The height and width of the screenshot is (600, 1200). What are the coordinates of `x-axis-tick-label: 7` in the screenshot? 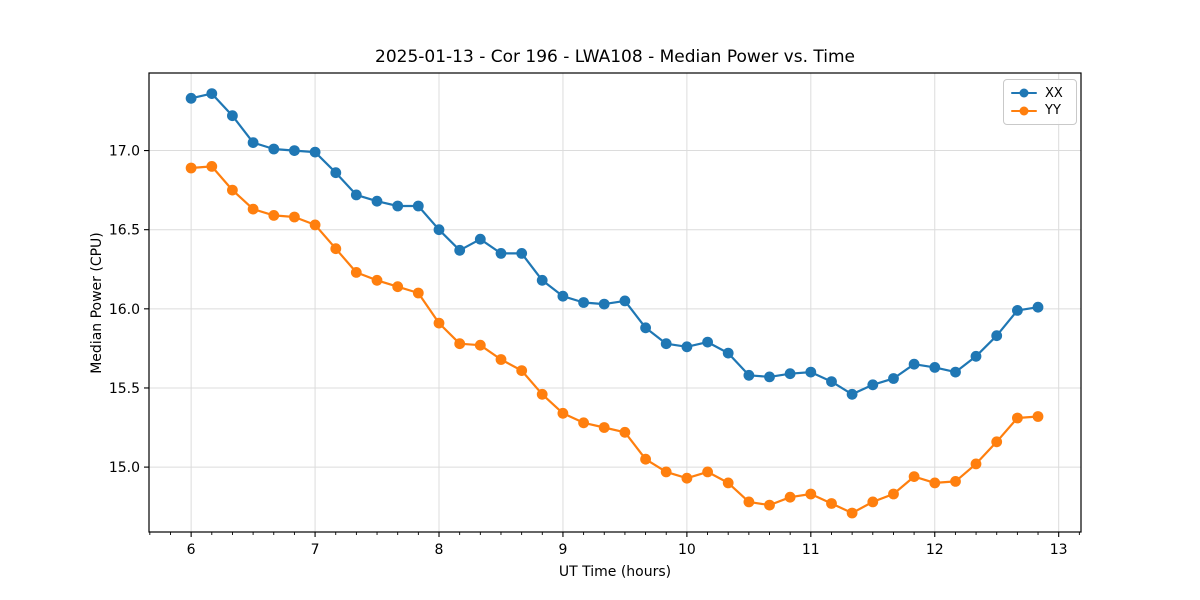 It's located at (315, 550).